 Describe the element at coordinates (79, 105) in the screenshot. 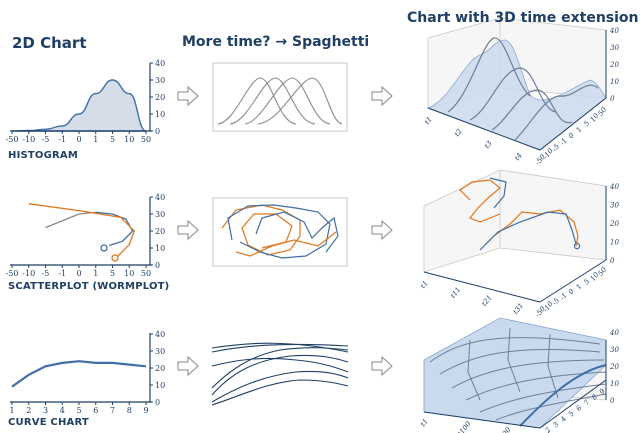

I see `histogram-area` at that location.